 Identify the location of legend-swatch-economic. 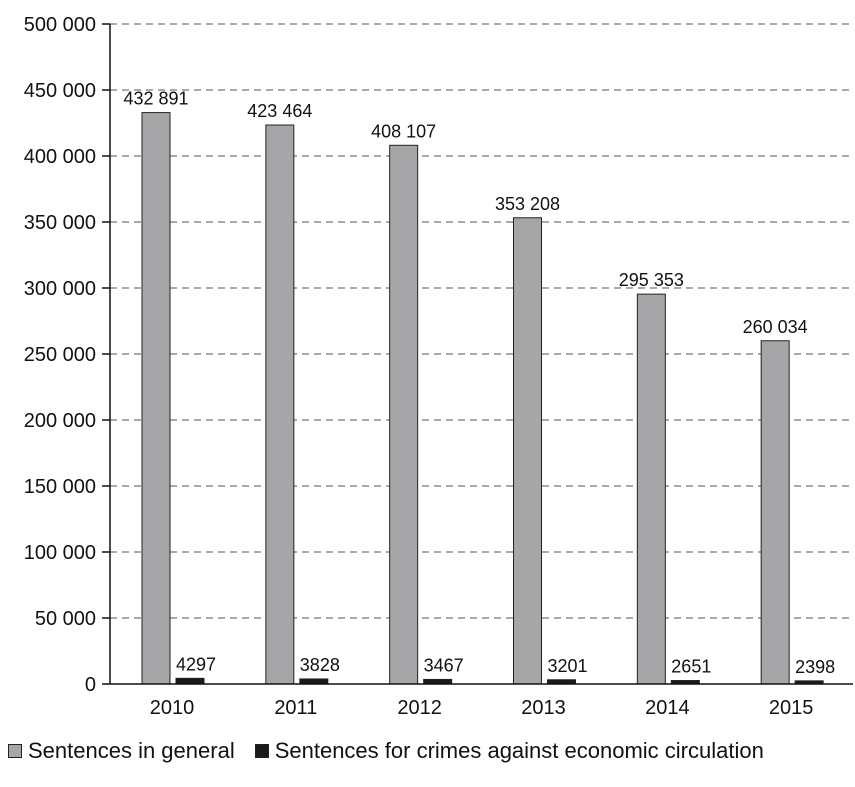
(261, 751).